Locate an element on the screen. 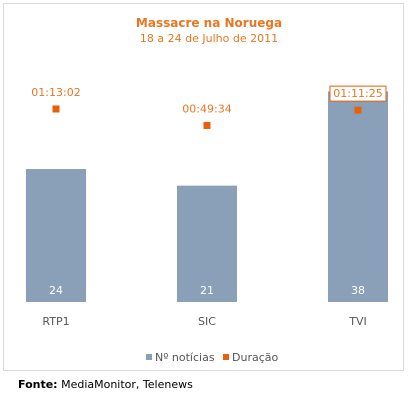 The image size is (409, 401). duration-marker-sic is located at coordinates (207, 125).